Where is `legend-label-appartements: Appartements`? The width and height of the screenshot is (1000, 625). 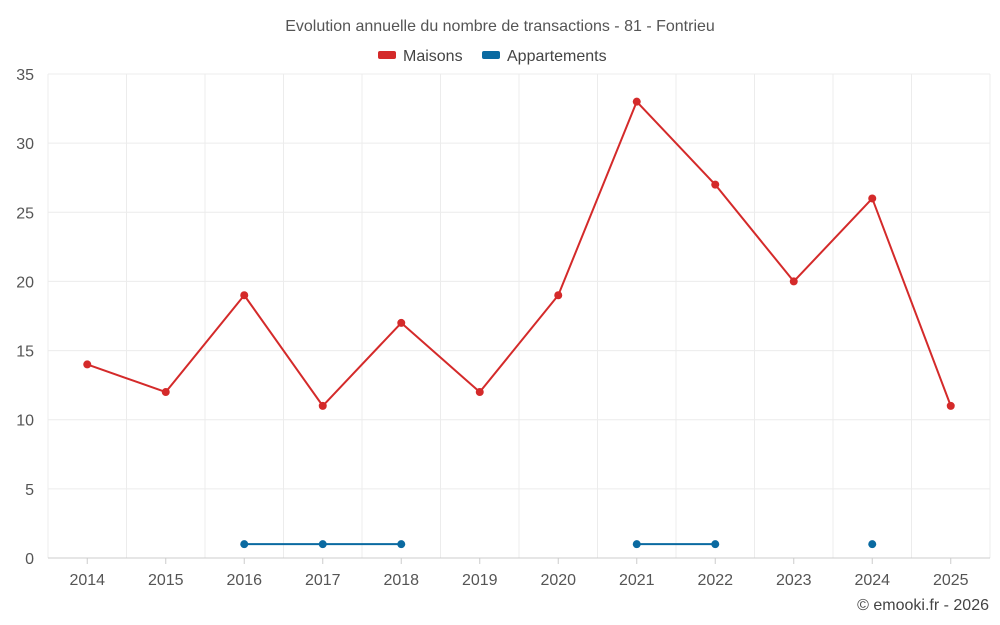
legend-label-appartements: Appartements is located at coordinates (557, 56).